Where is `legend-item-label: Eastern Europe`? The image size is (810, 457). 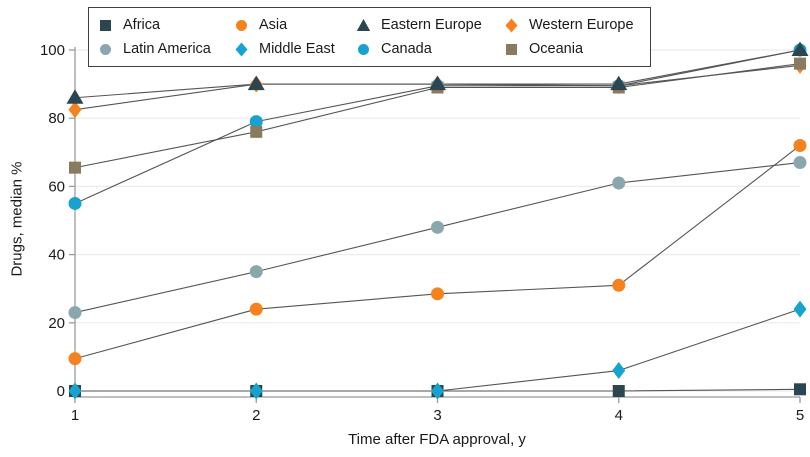
legend-item-label: Eastern Europe is located at coordinates (431, 25).